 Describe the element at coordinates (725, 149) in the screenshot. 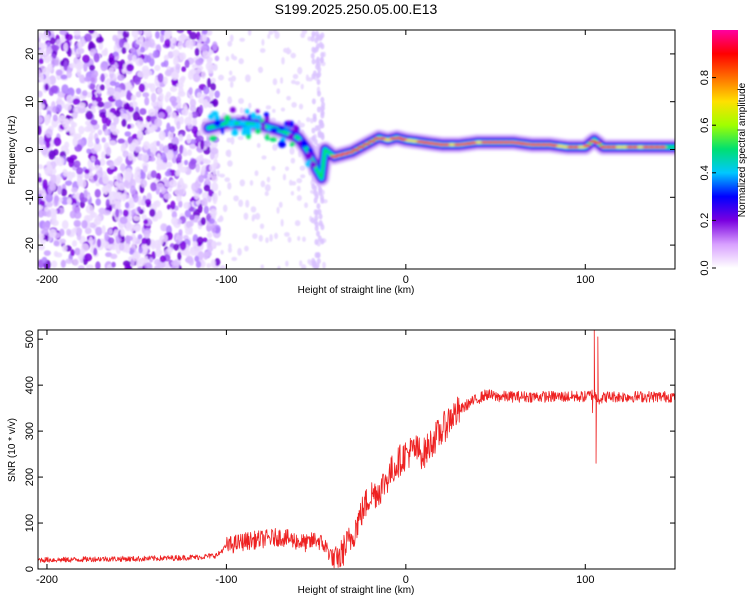

I see `colorbar-gradient` at that location.